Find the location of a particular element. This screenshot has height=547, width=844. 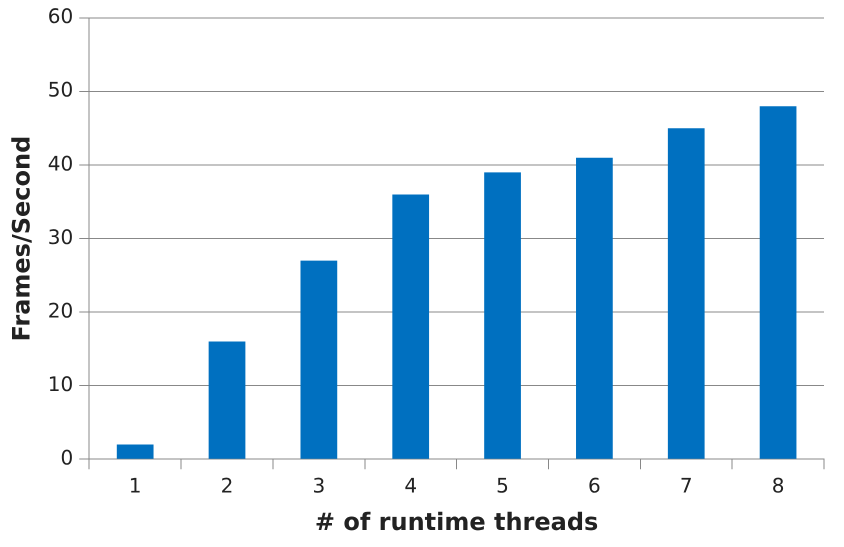

x-tick-label: 6 is located at coordinates (594, 485).